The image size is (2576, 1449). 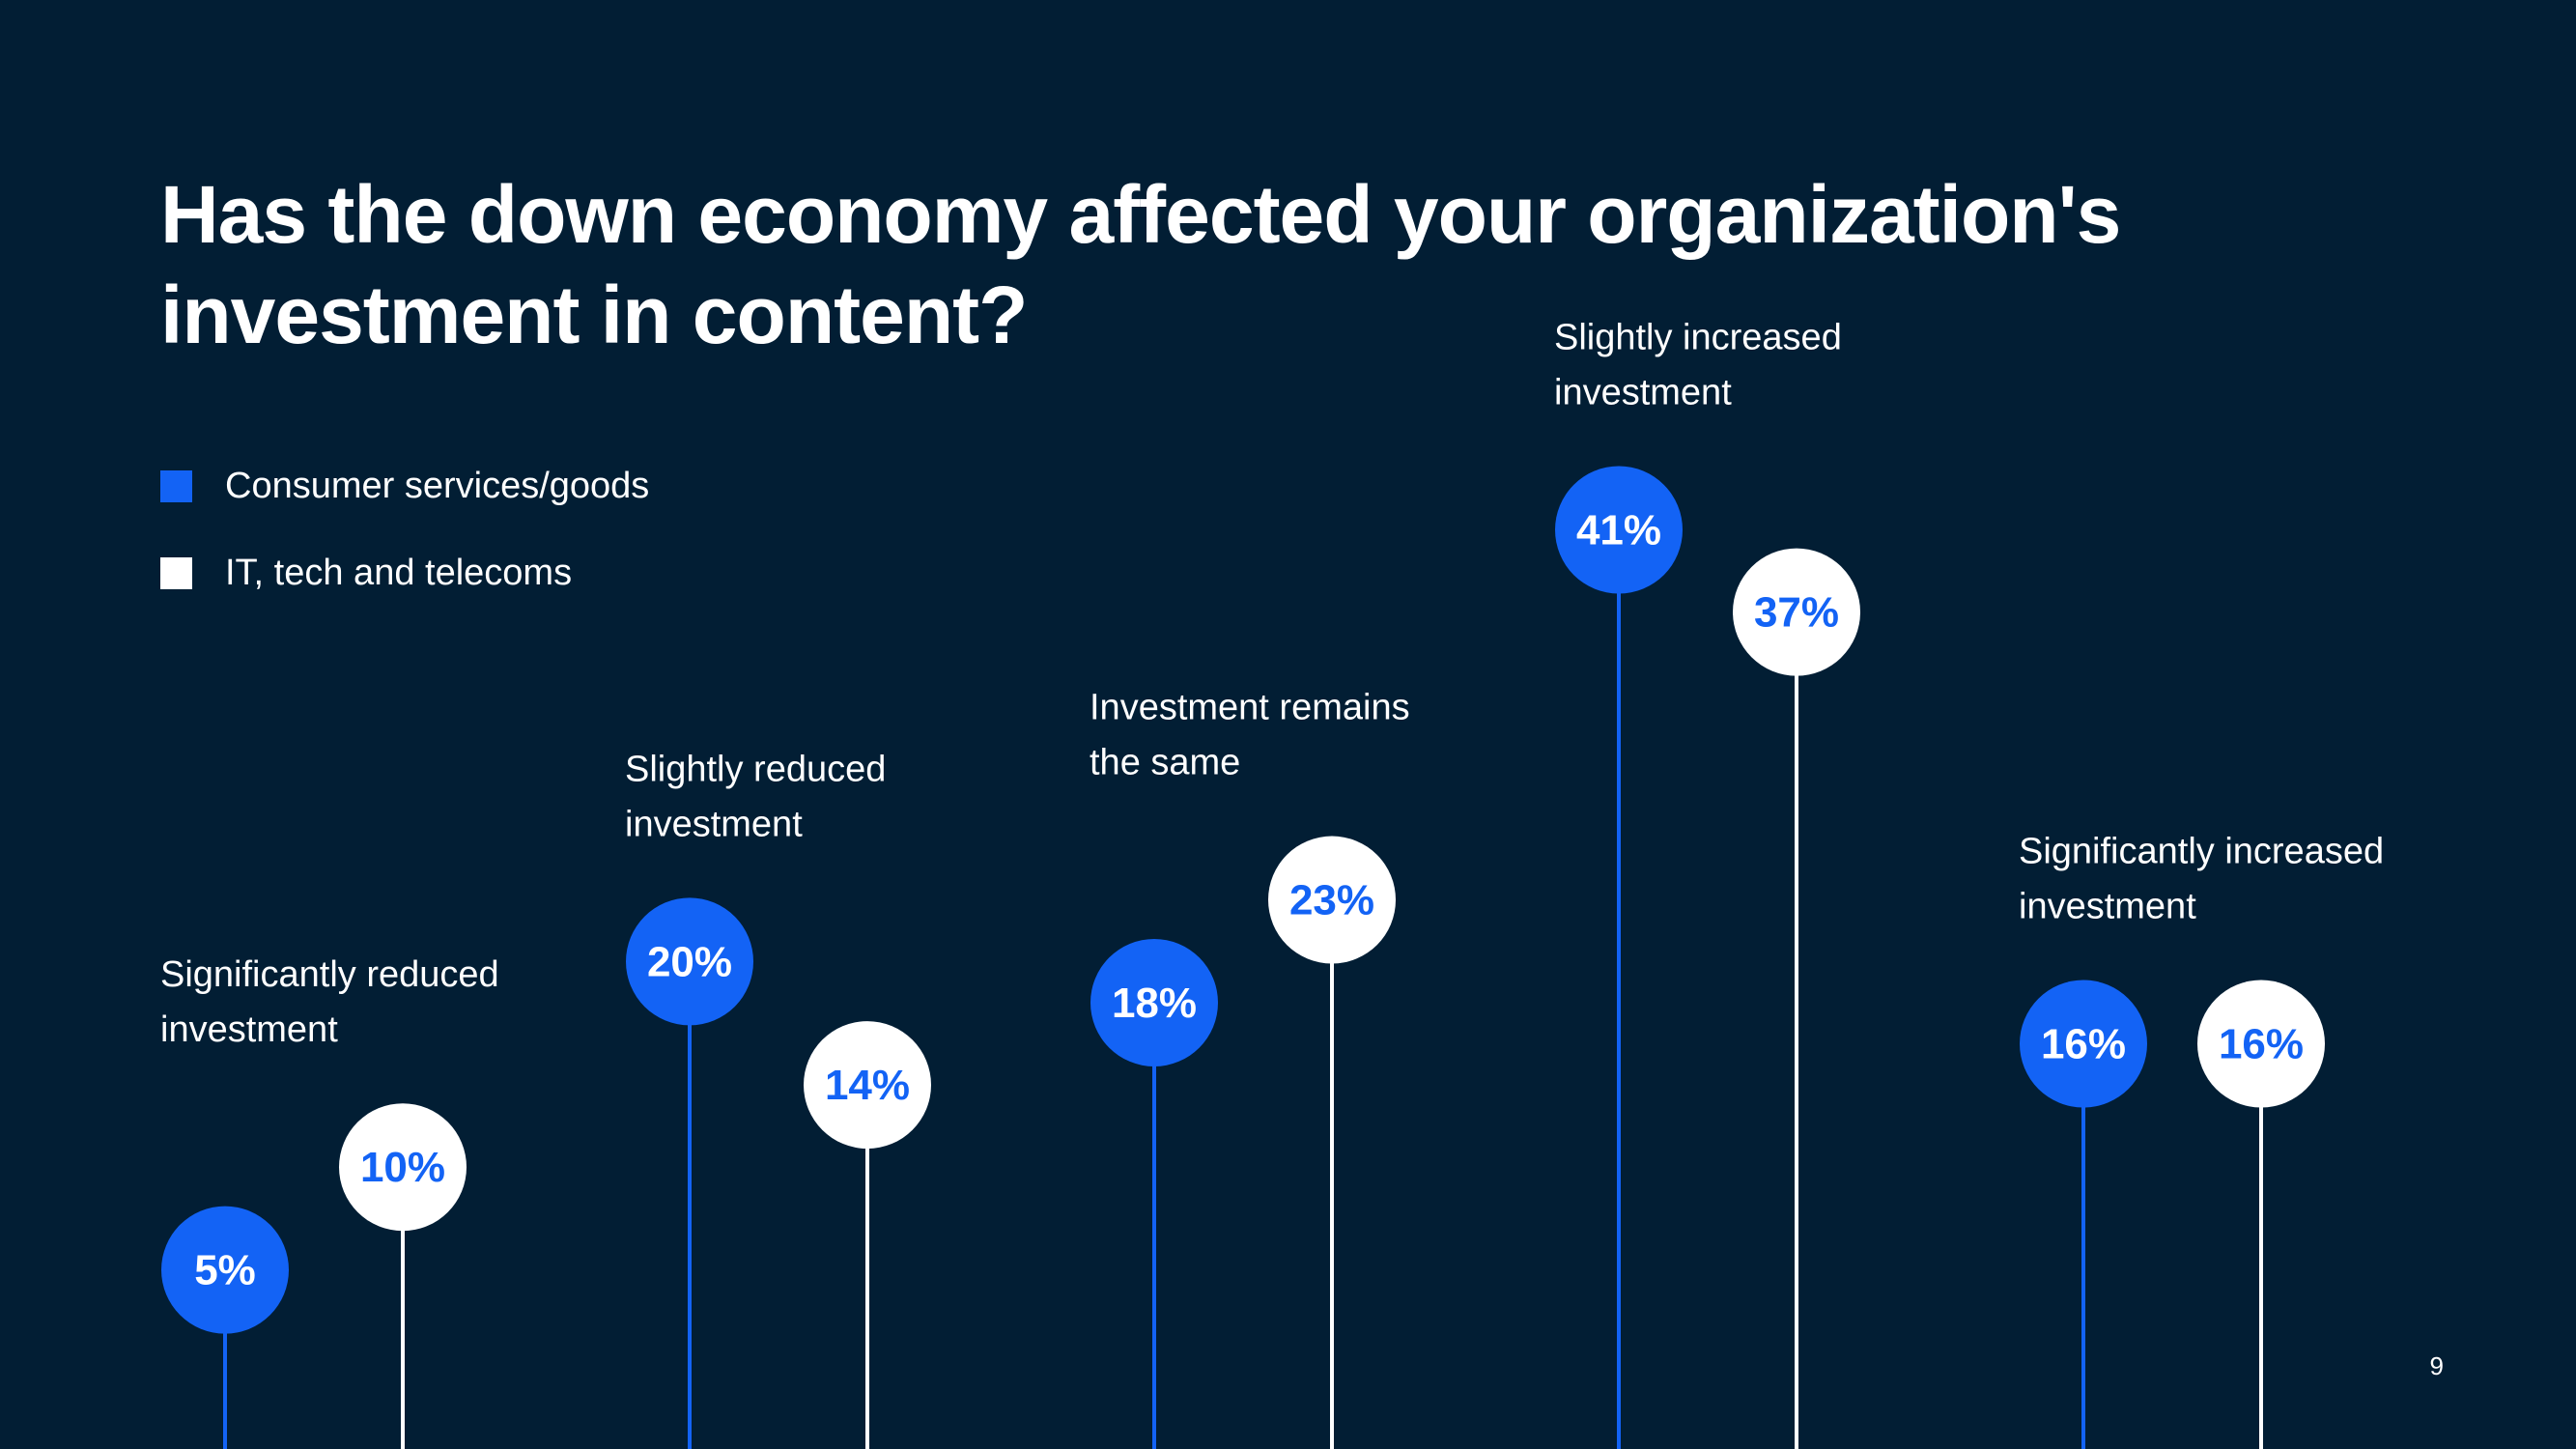 What do you see at coordinates (2201, 1140) in the screenshot?
I see `category-group: 16% 16% Significantly increased investment` at bounding box center [2201, 1140].